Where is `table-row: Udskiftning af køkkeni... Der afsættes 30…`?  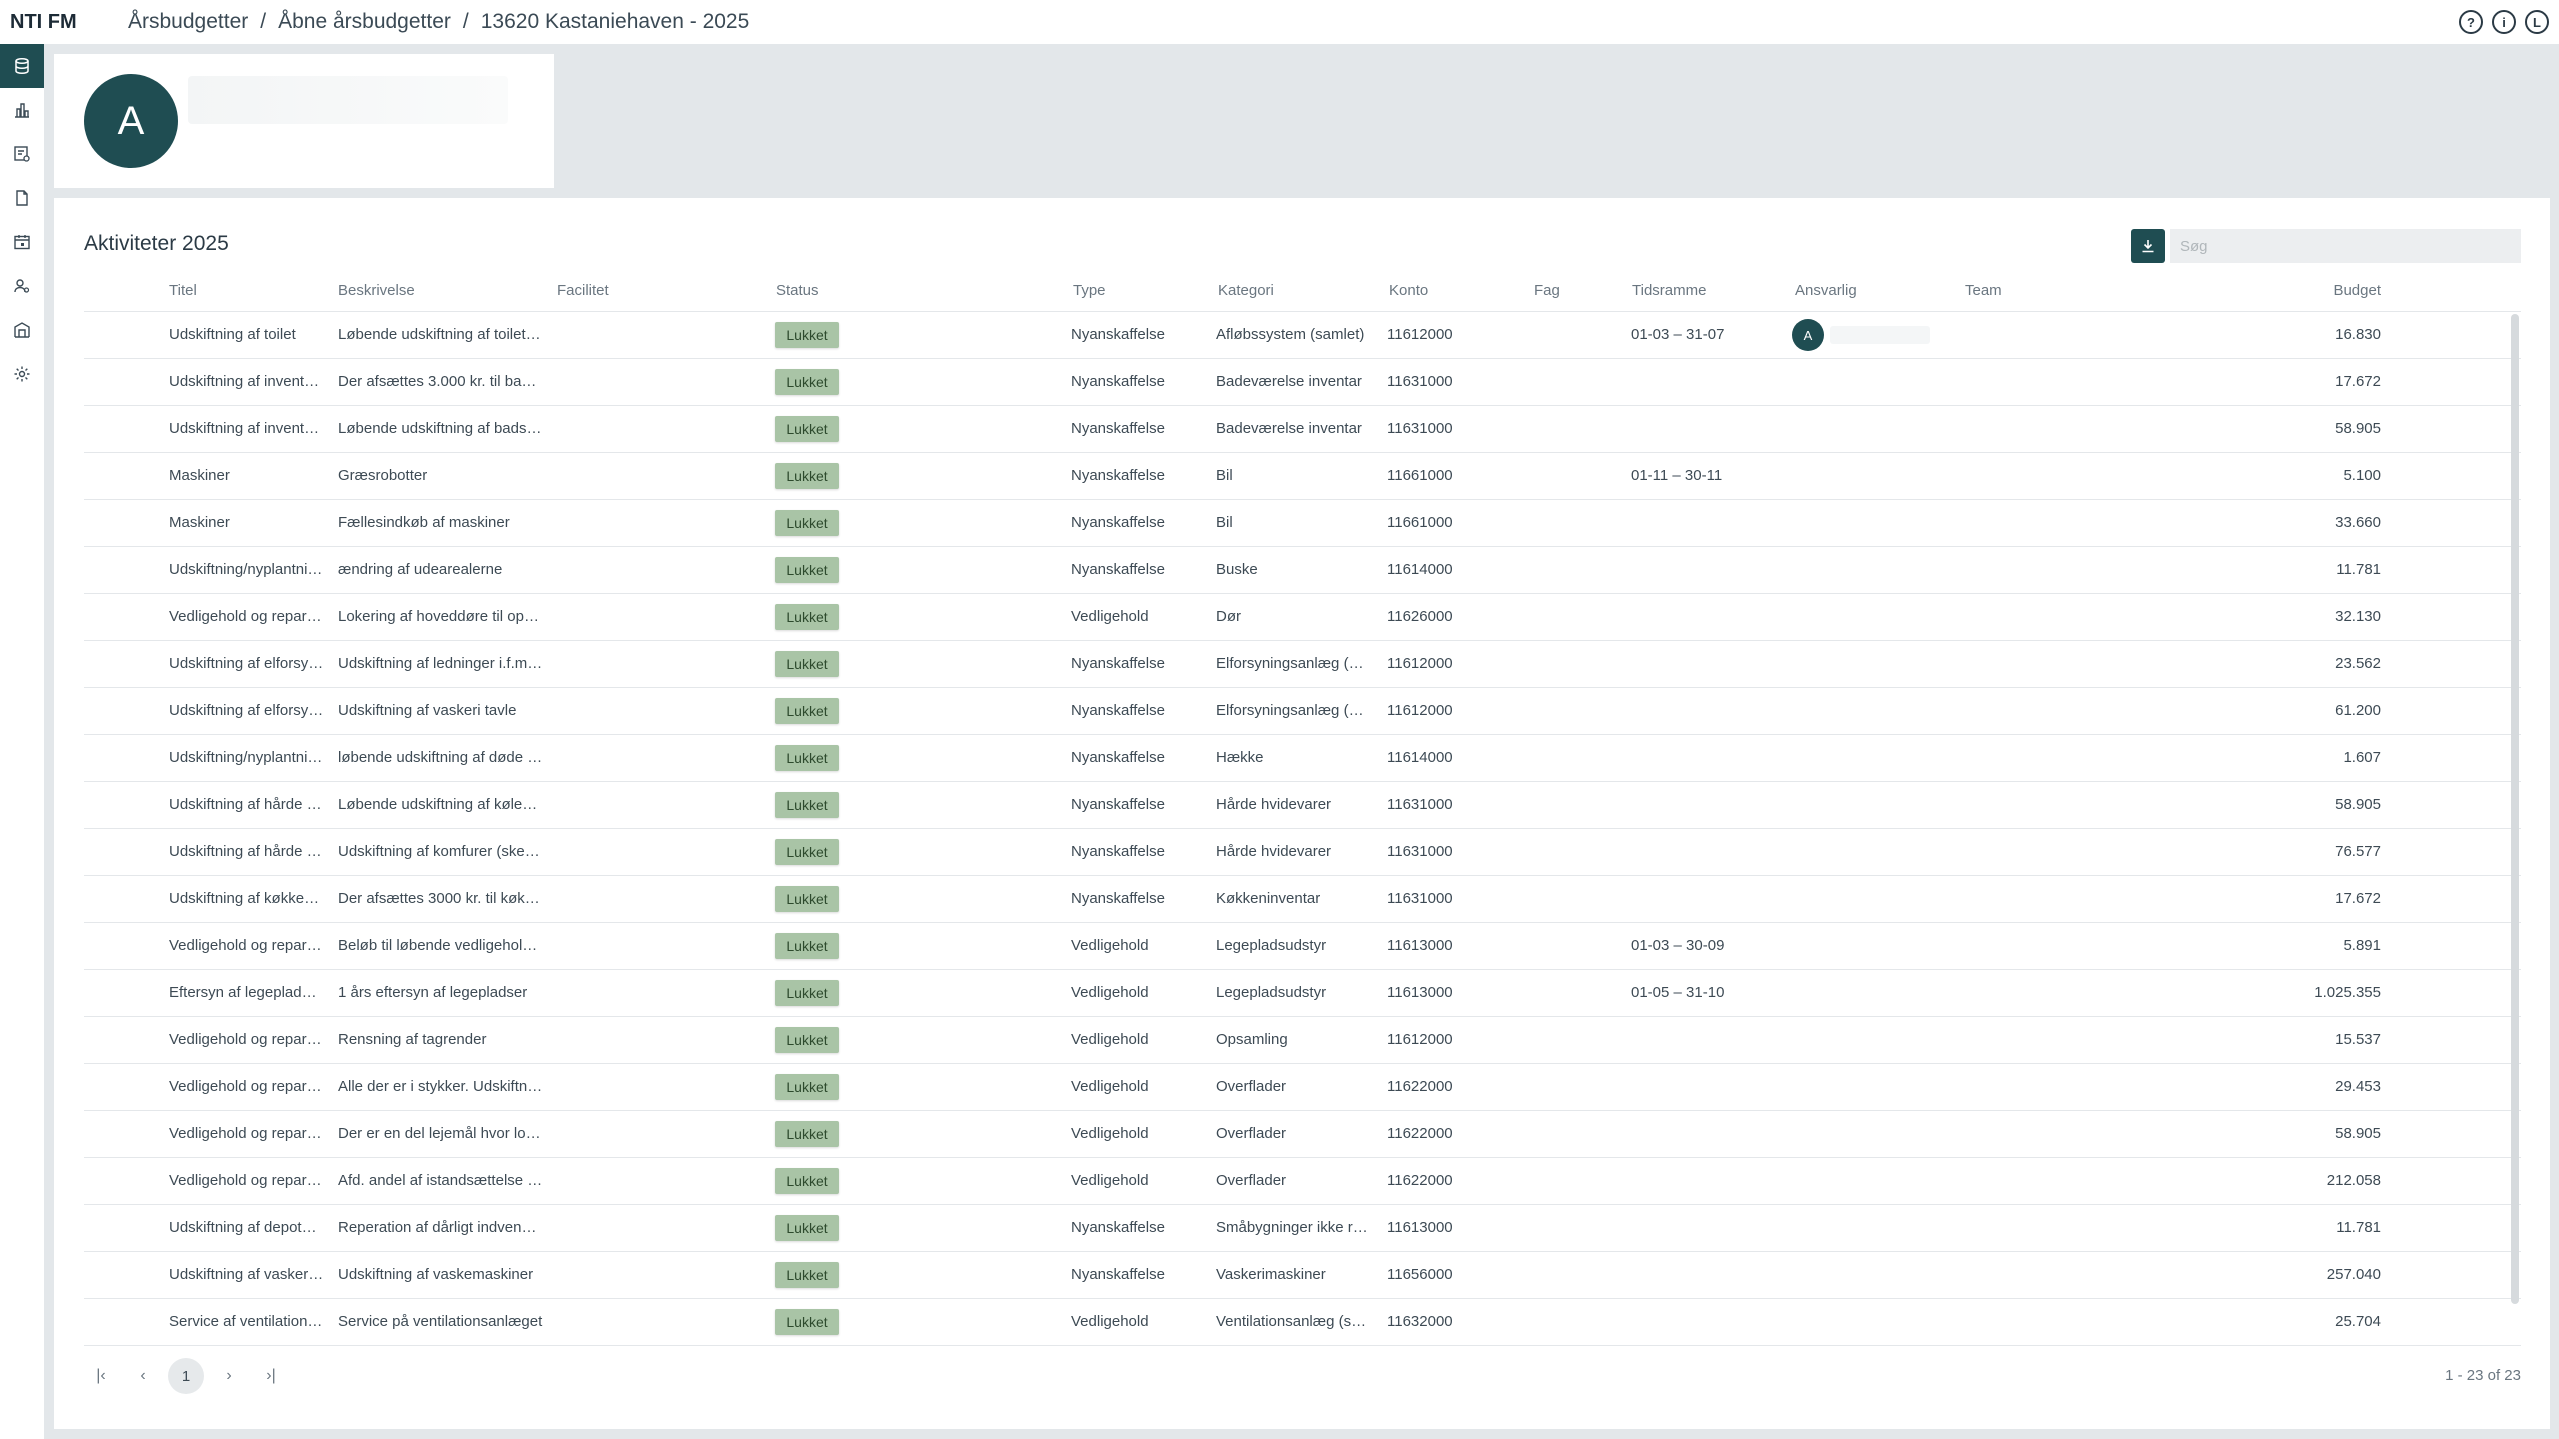
table-row: Udskiftning af køkkeni... Der afsættes 30… is located at coordinates (1302, 899).